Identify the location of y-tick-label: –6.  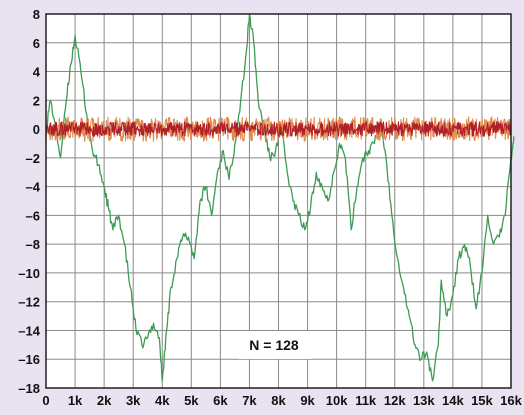
(33, 215).